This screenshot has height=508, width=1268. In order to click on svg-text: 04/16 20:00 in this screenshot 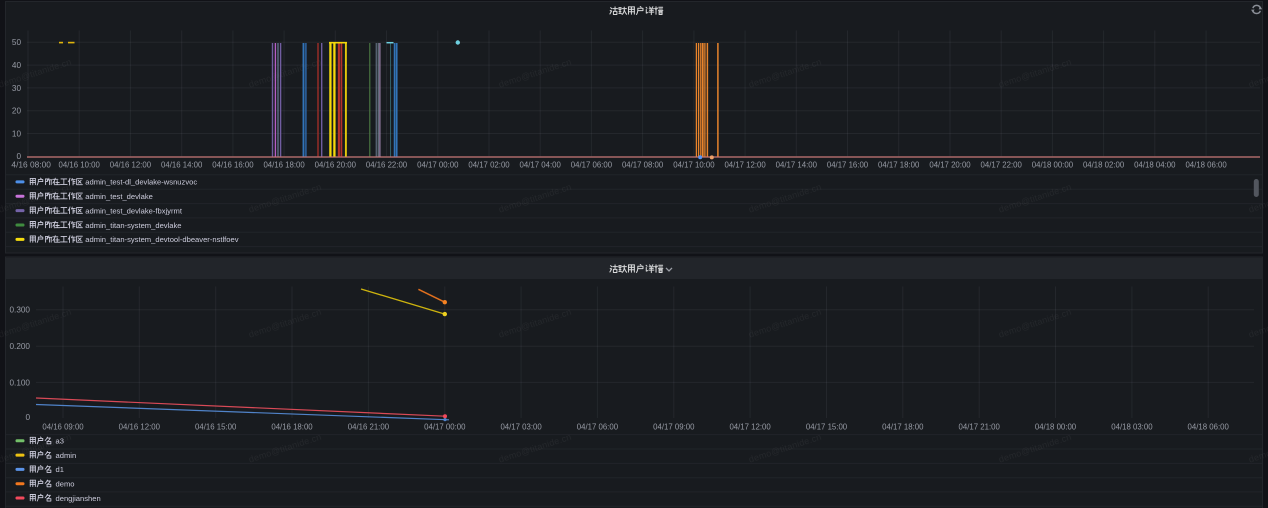, I will do `click(336, 165)`.